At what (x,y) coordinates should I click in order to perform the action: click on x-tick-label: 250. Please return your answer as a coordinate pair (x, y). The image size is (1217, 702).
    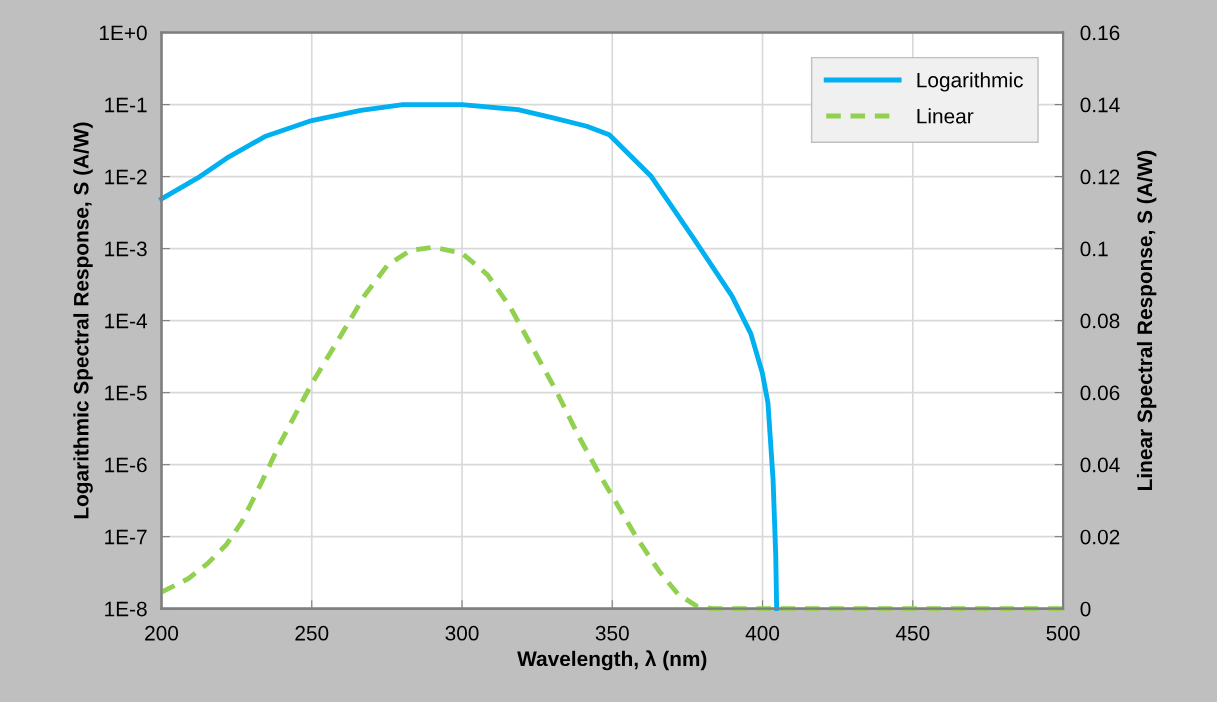
    Looking at the image, I should click on (312, 633).